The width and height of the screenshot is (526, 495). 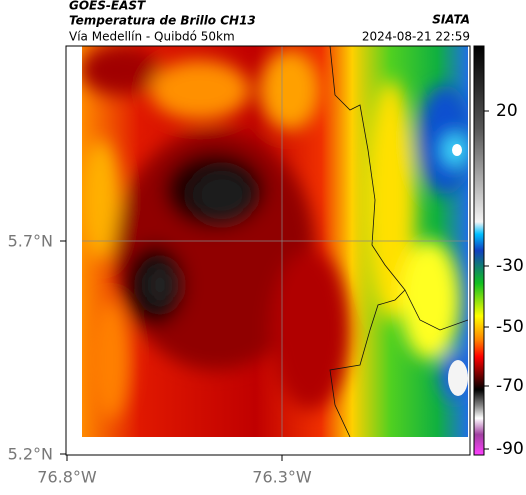 What do you see at coordinates (510, 386) in the screenshot?
I see `colorbar-label: -70` at bounding box center [510, 386].